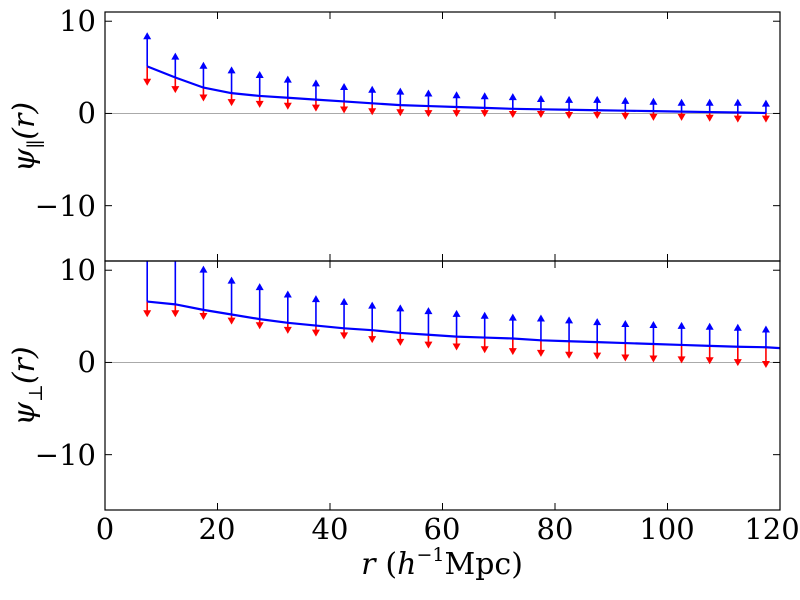 This screenshot has width=800, height=600. I want to click on top-series-line, so click(456, 90).